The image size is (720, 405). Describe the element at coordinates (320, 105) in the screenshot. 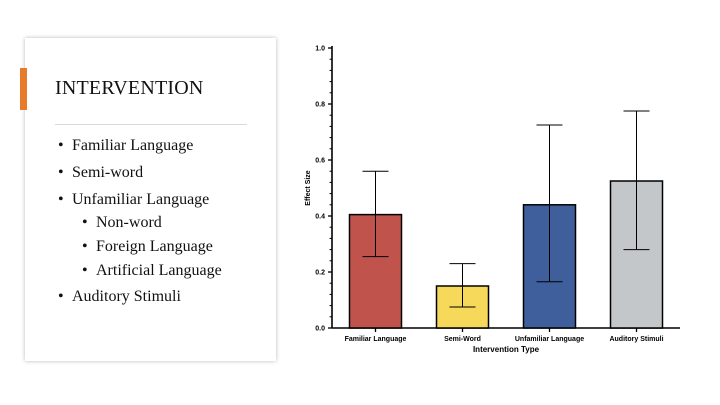

I see `y-tick-label: 0.8` at that location.